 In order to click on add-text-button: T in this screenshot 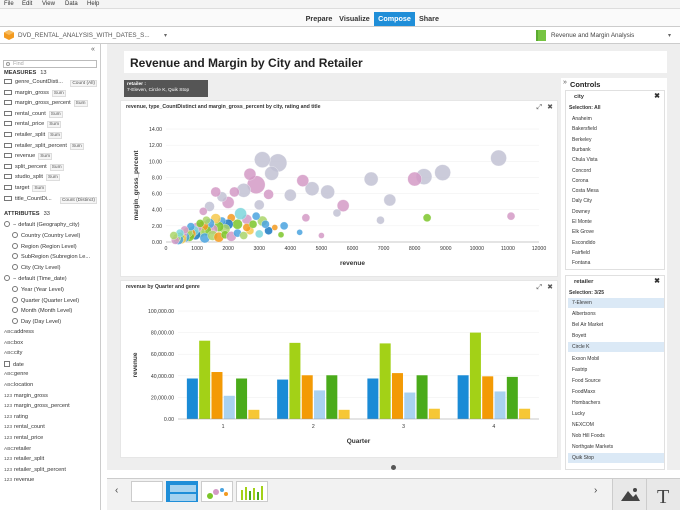, I will do `click(663, 494)`.